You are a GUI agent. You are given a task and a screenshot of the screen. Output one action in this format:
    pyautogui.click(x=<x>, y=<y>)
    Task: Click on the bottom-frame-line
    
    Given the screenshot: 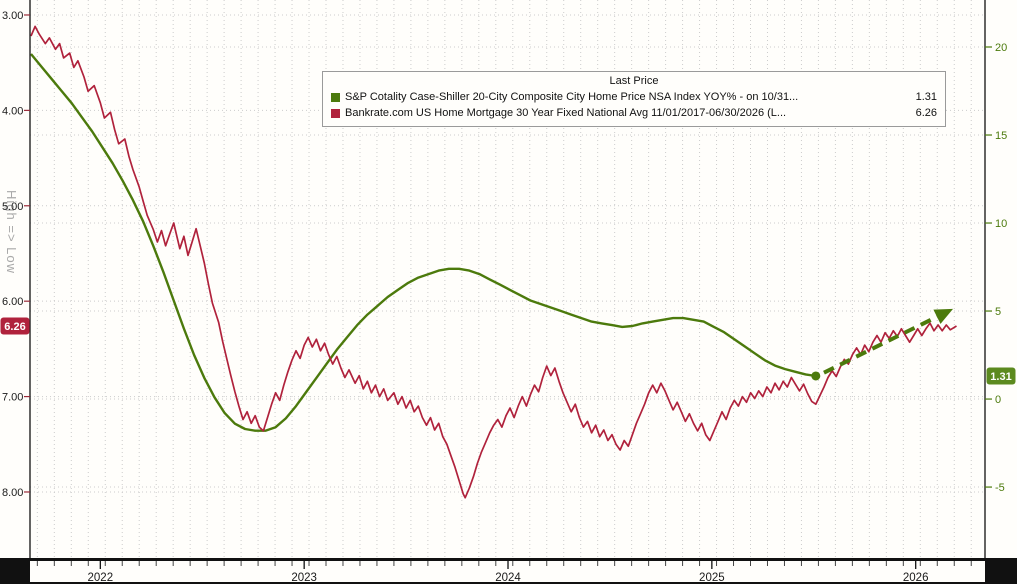 What is the action you would take?
    pyautogui.click(x=508, y=583)
    